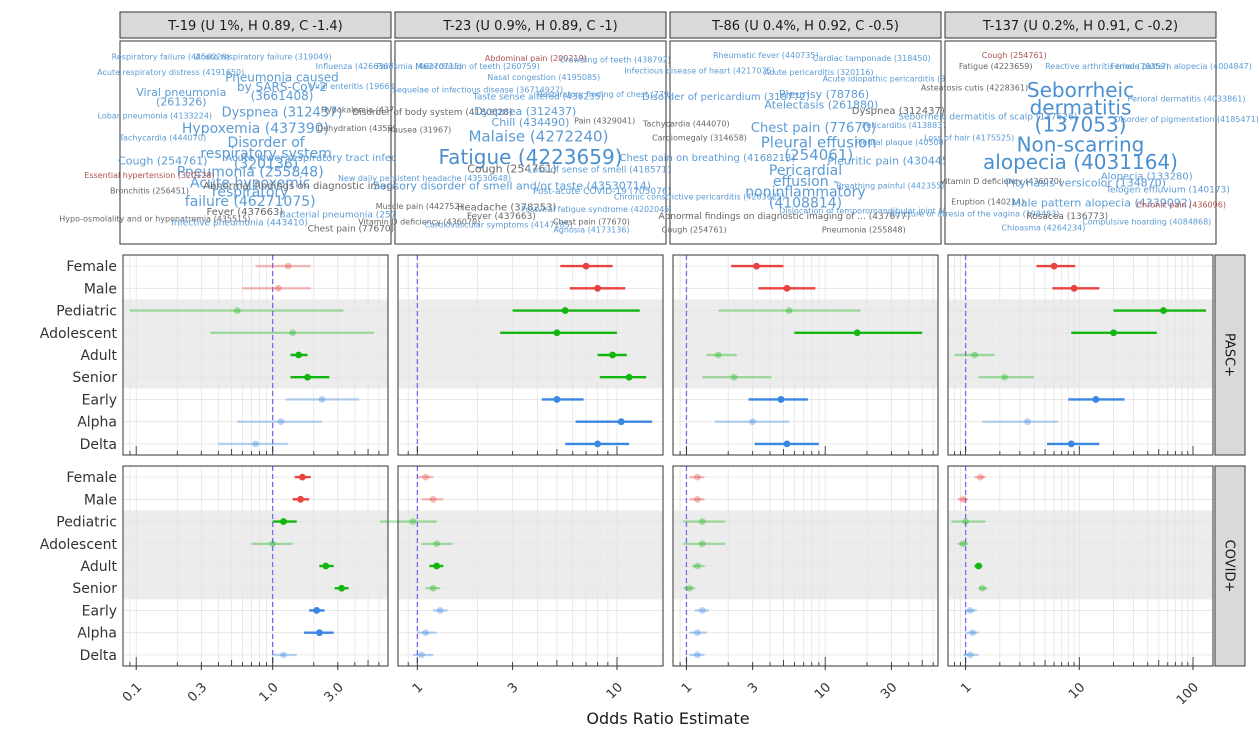 Image resolution: width=1260 pixels, height=742 pixels. I want to click on wordcloud-word: Cough (254761), so click(694, 229).